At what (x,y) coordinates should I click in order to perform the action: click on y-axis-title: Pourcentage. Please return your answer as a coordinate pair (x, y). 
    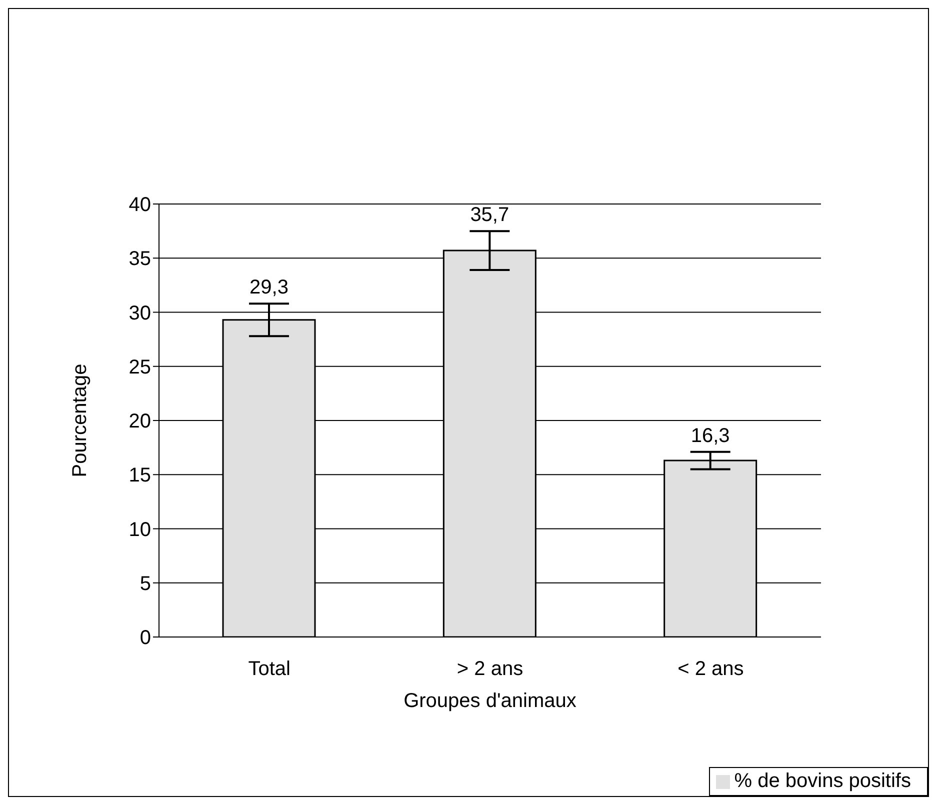
    Looking at the image, I should click on (80, 421).